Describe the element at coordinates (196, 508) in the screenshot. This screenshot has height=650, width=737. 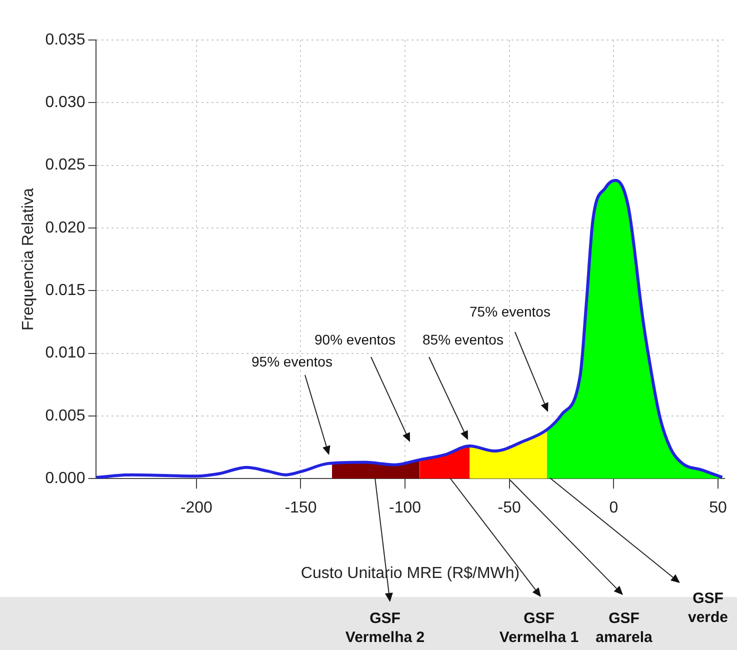
I see `x-tick-label: -200` at that location.